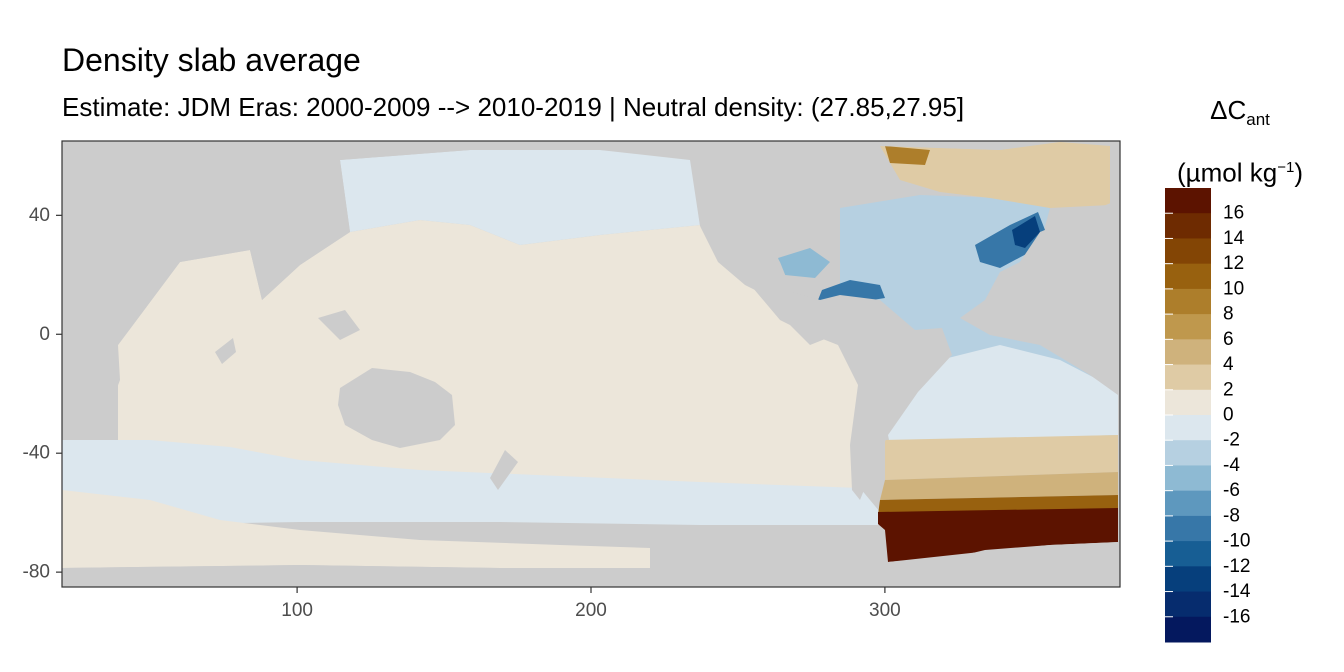 This screenshot has height=672, width=1344. I want to click on legend-subscript: ant, so click(1258, 120).